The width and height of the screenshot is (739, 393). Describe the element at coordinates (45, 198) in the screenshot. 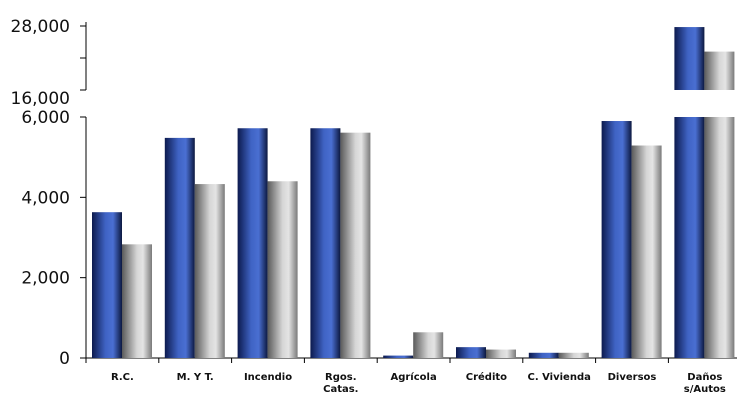

I see `y-tick-label: 4,000` at that location.